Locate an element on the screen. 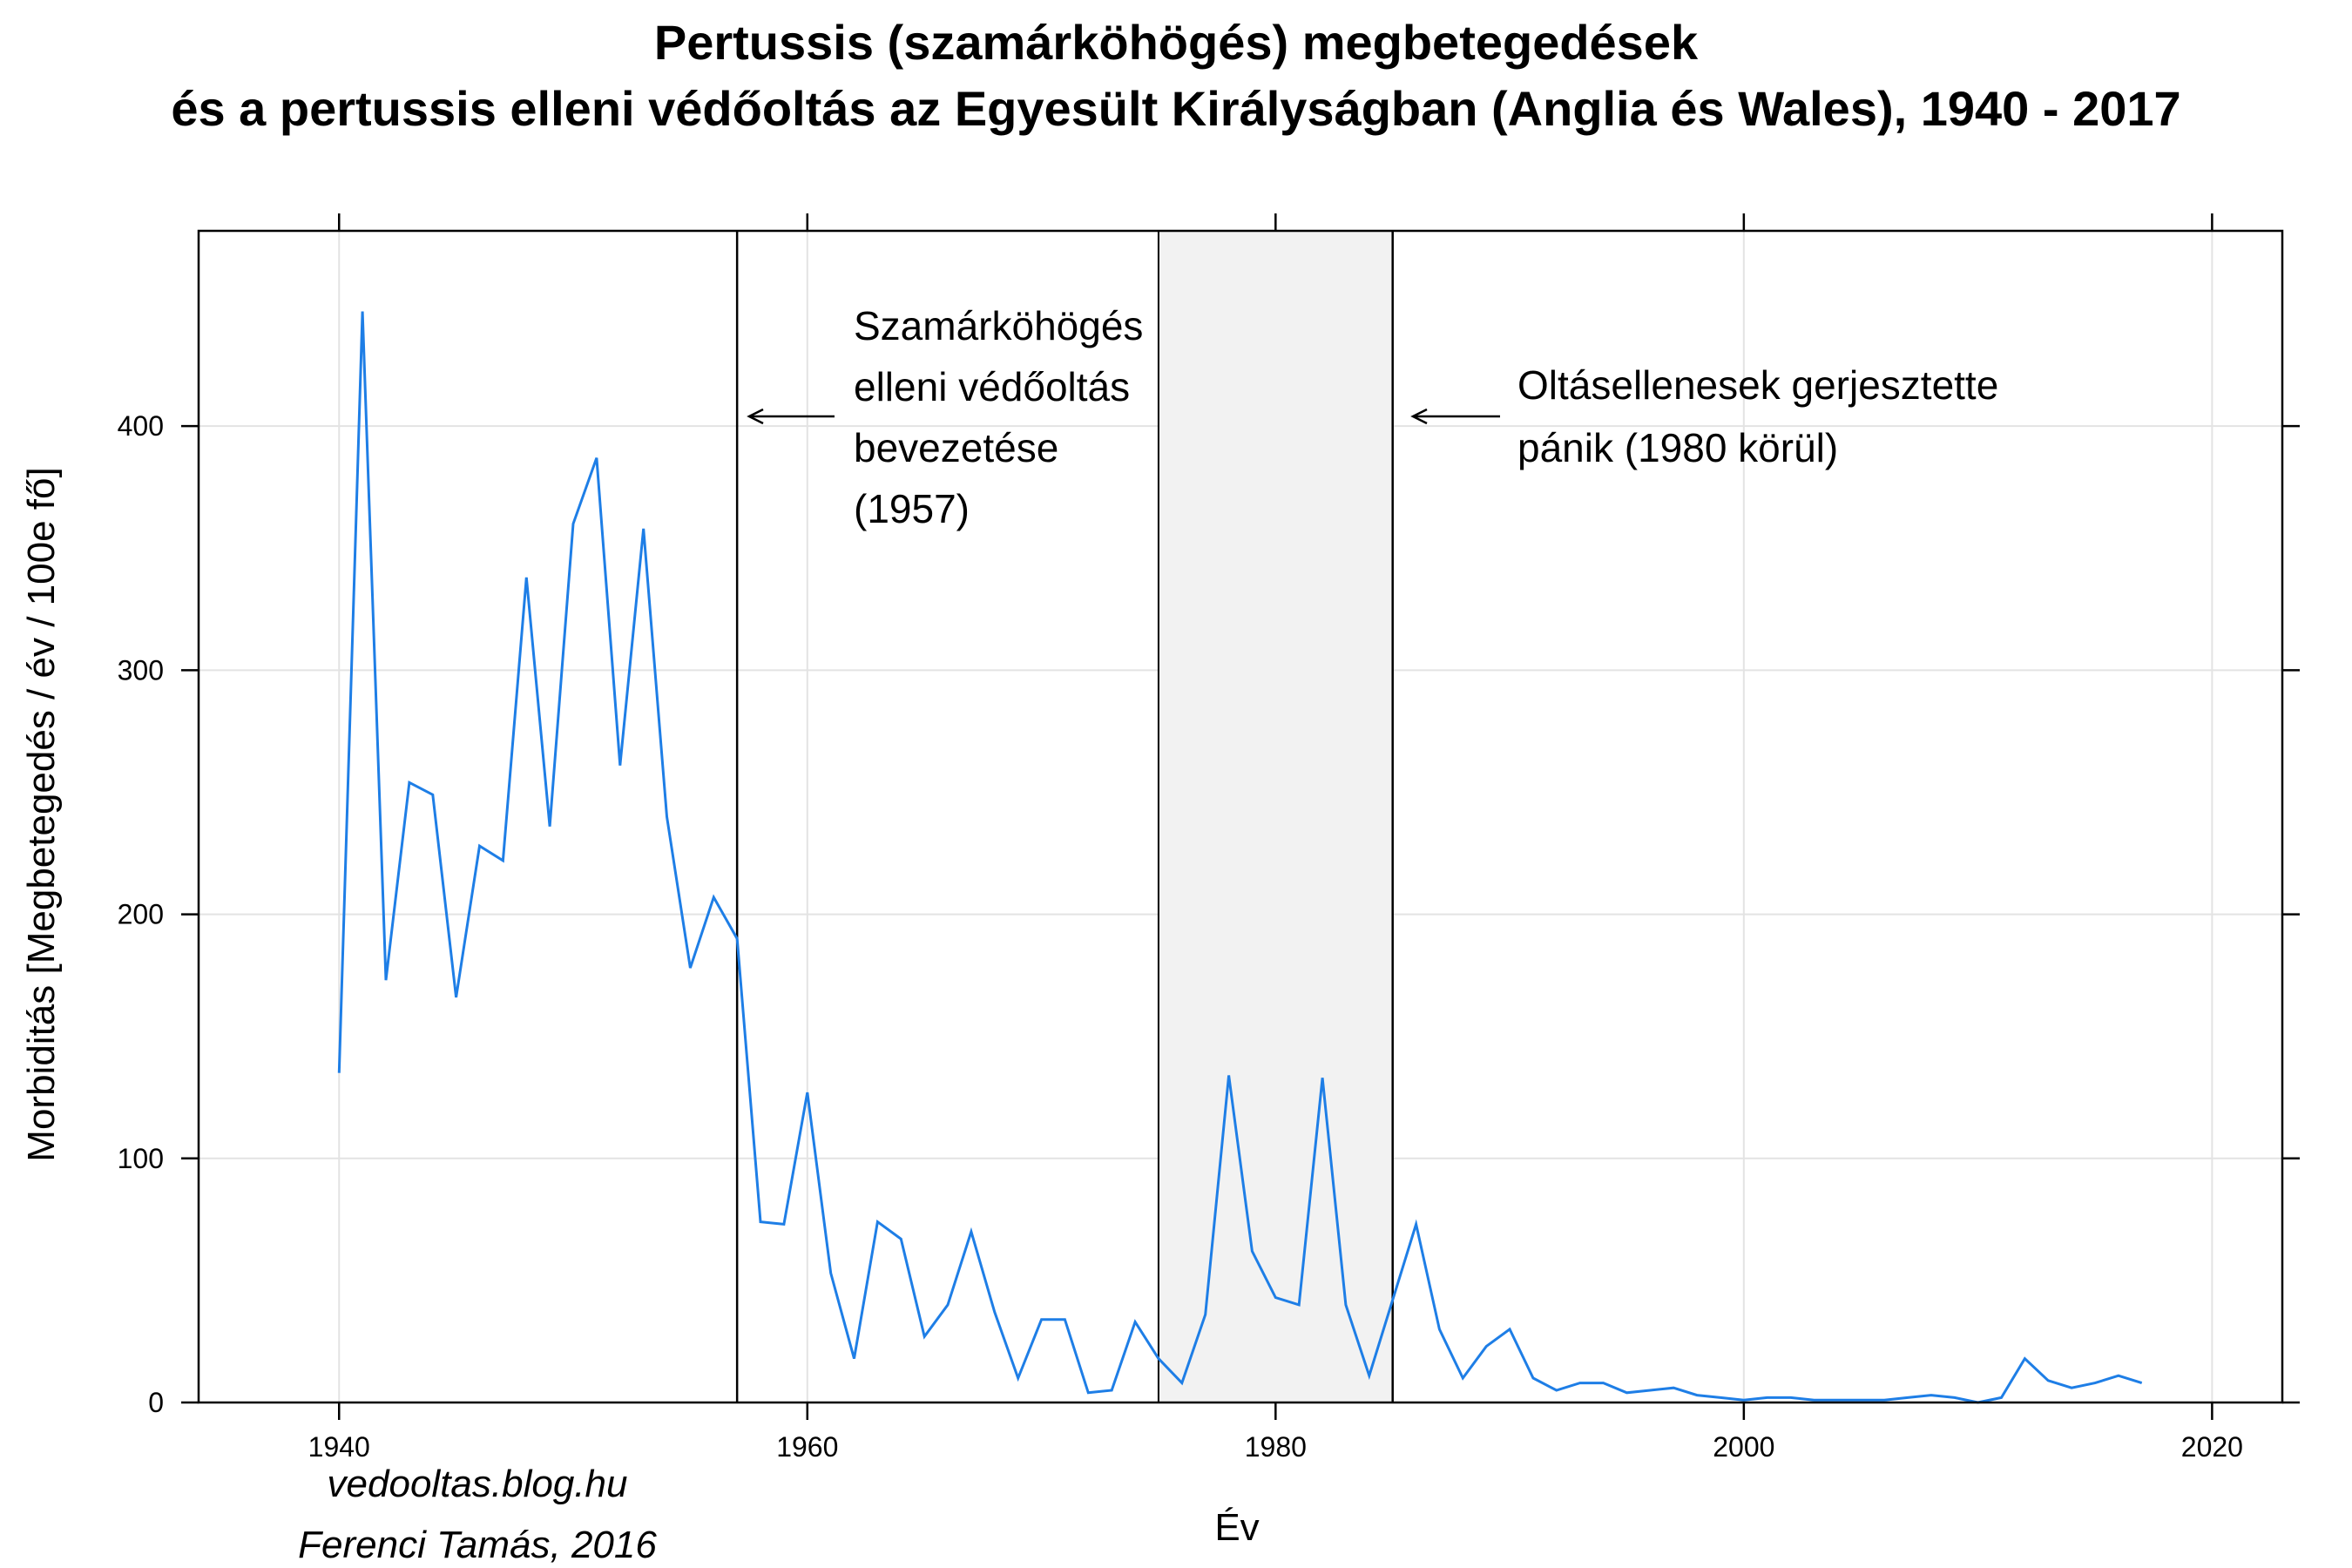 Image resolution: width=2352 pixels, height=1568 pixels. data-point-1986 is located at coordinates (1417, 1224).